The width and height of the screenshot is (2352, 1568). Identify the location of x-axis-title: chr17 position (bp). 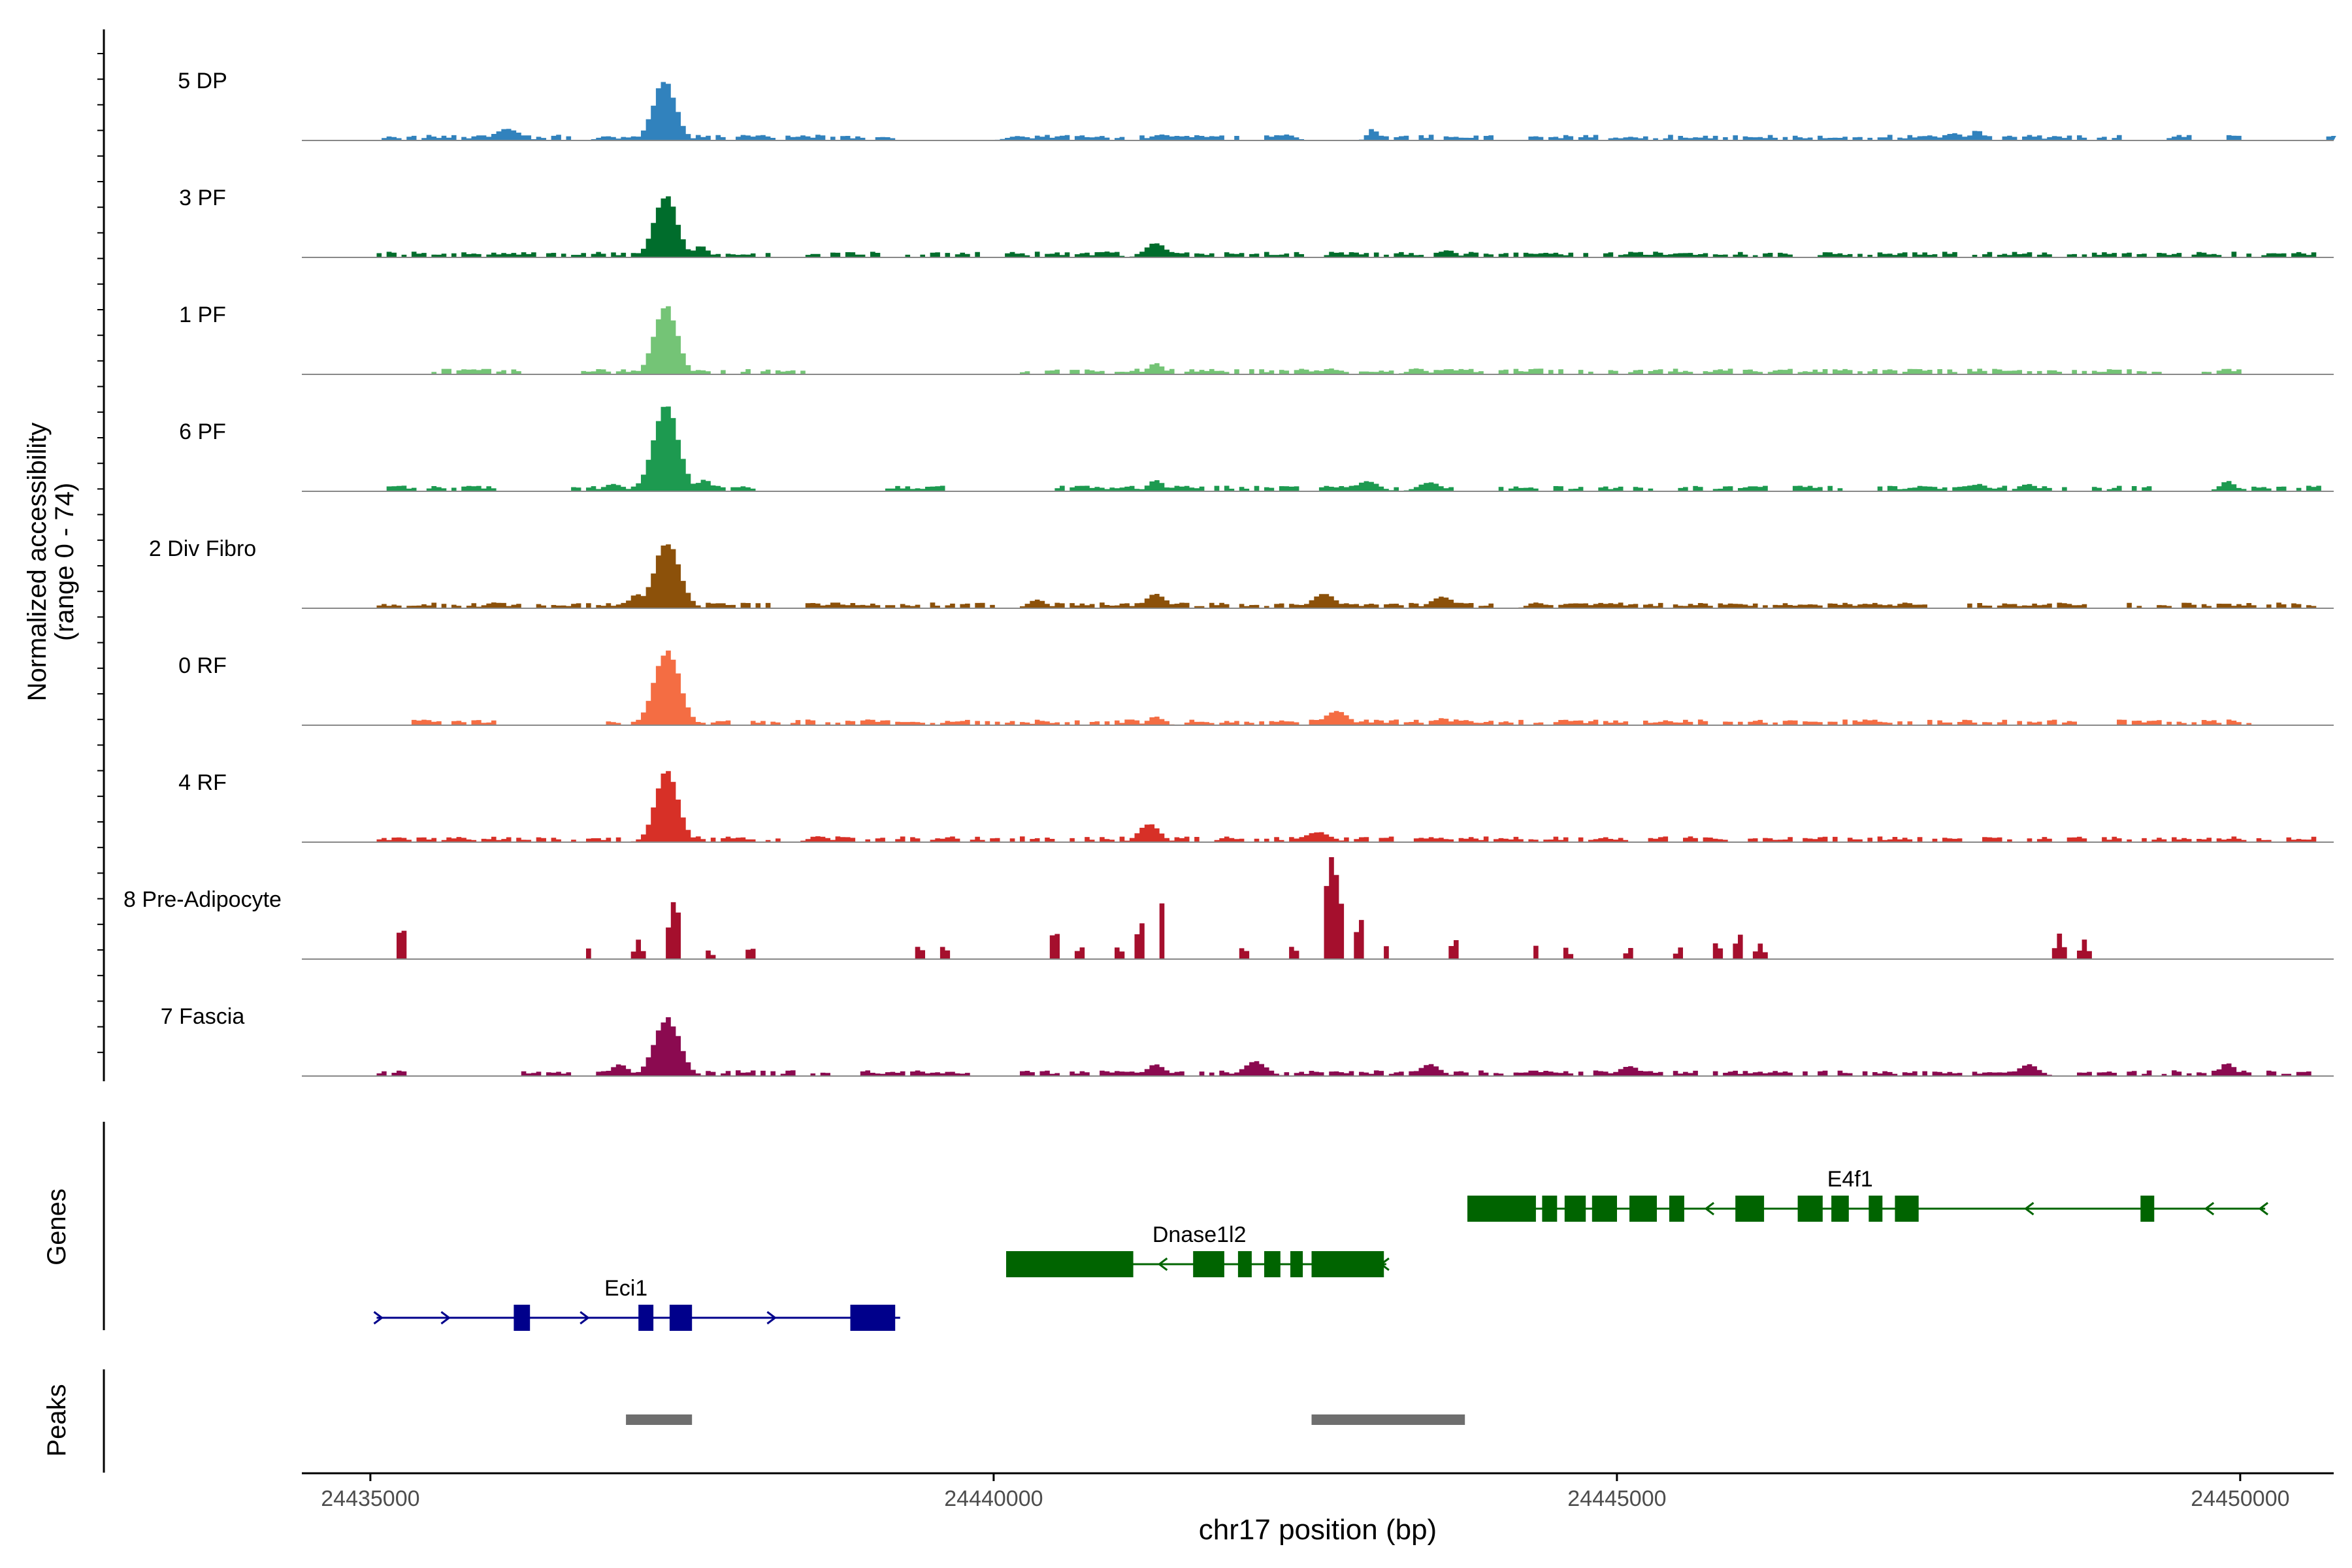
(1318, 1530).